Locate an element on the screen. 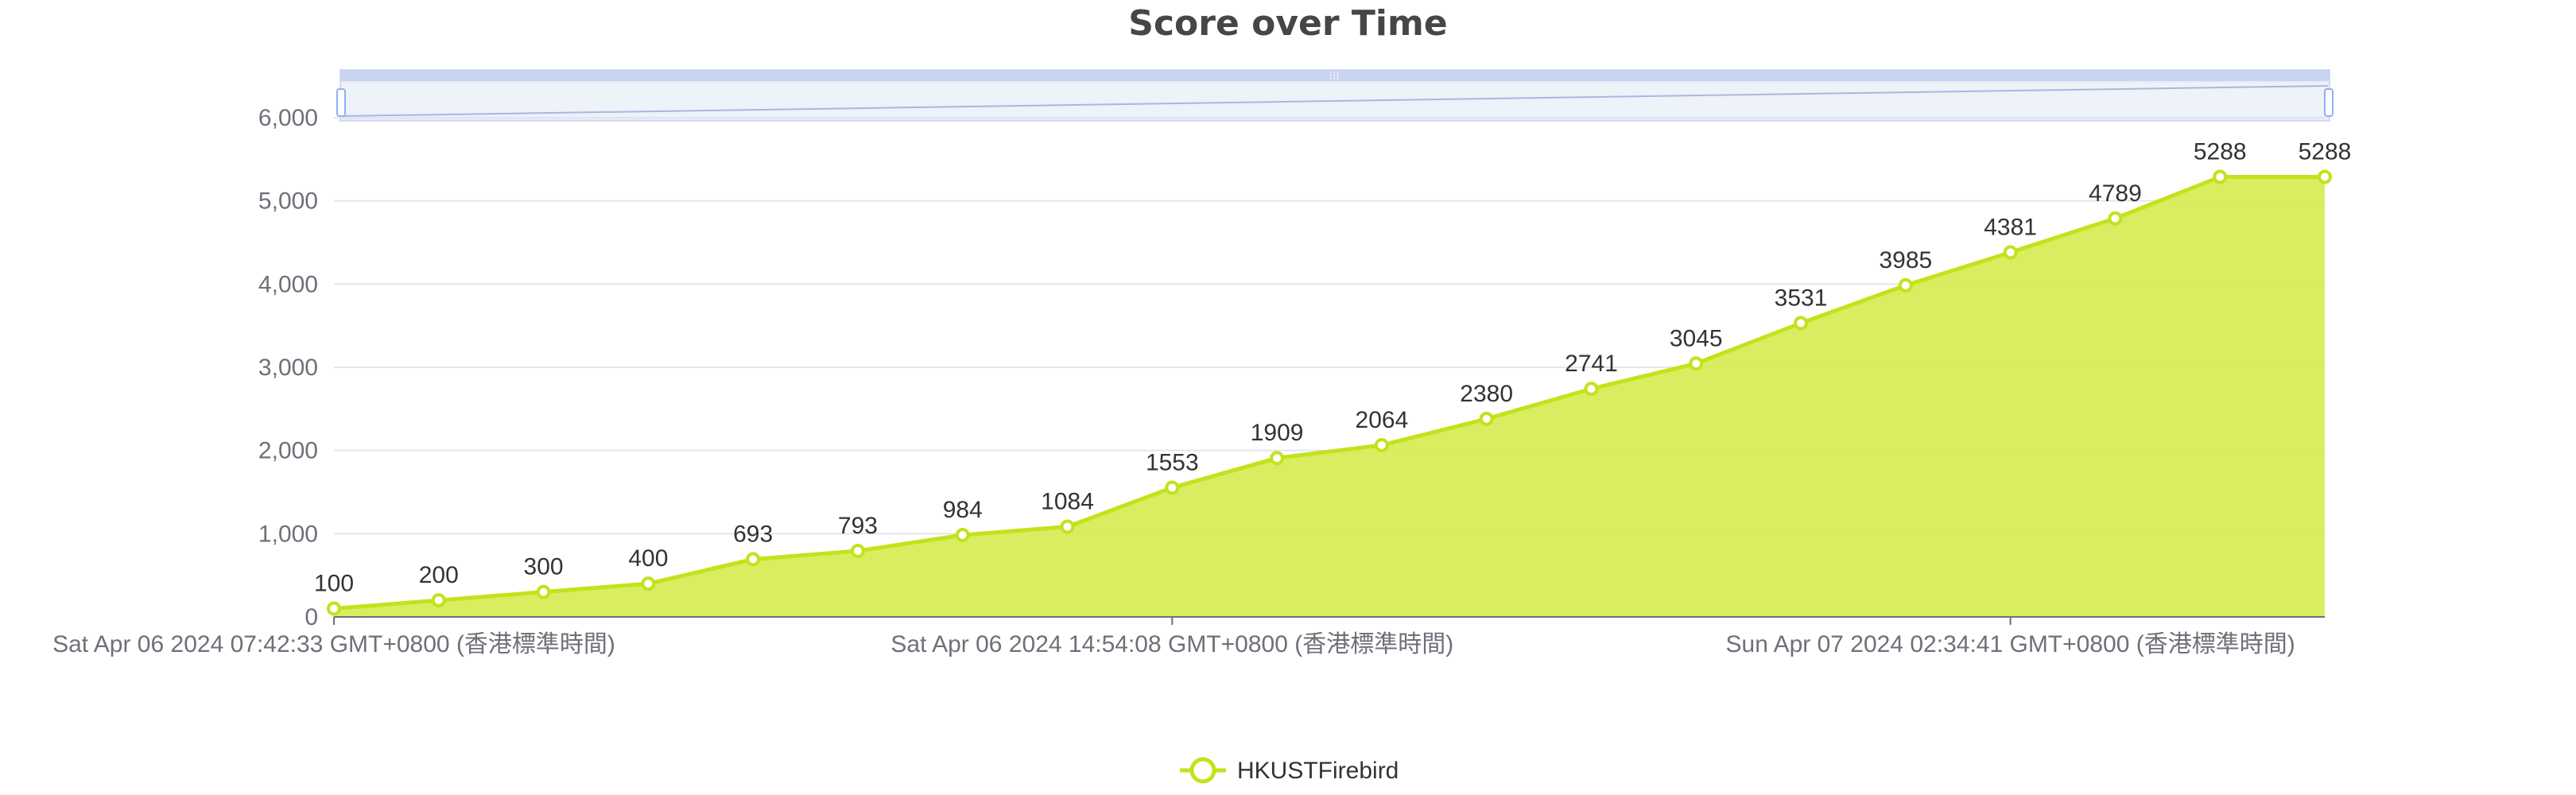 The image size is (2576, 795). data-label: 984 is located at coordinates (963, 510).